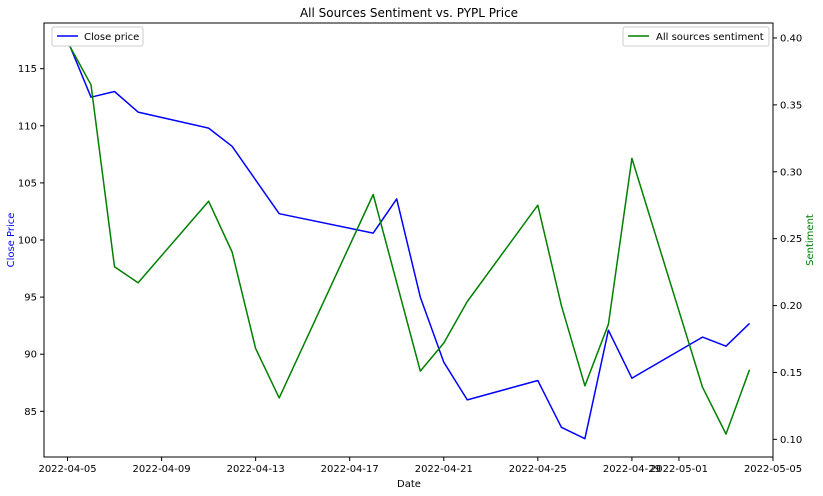  Describe the element at coordinates (791, 172) in the screenshot. I see `y-right-tick-label: 0.30` at that location.